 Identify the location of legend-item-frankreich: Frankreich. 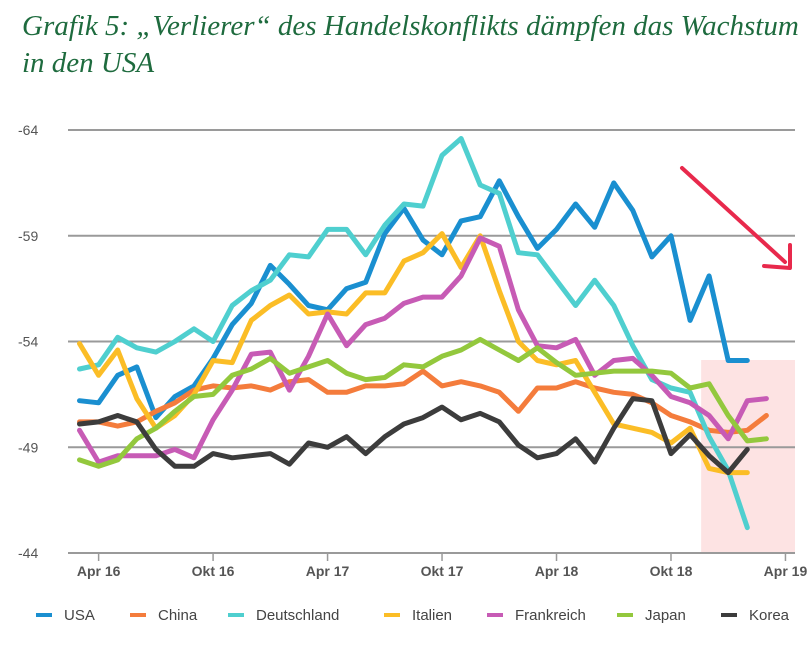
(536, 615).